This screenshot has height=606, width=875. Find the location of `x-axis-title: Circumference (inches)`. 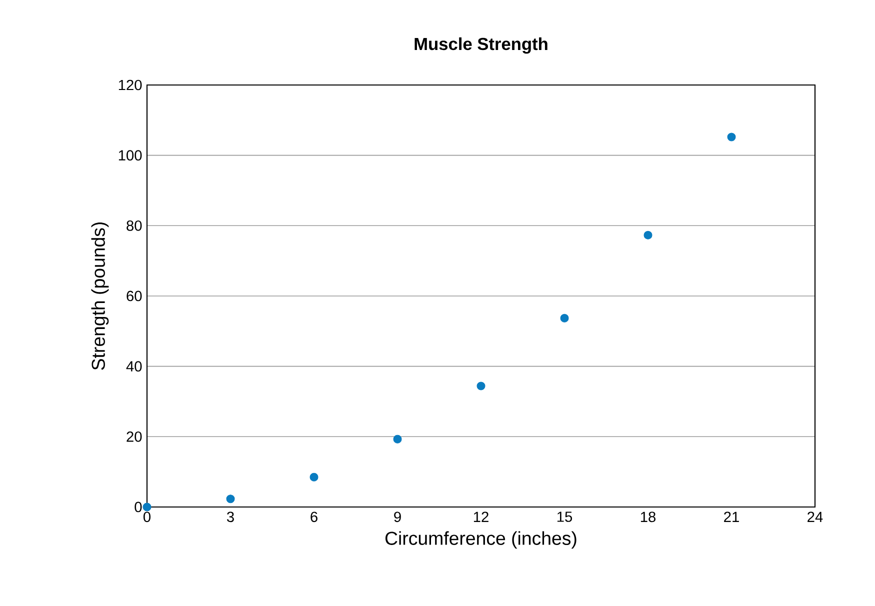

x-axis-title: Circumference (inches) is located at coordinates (480, 540).